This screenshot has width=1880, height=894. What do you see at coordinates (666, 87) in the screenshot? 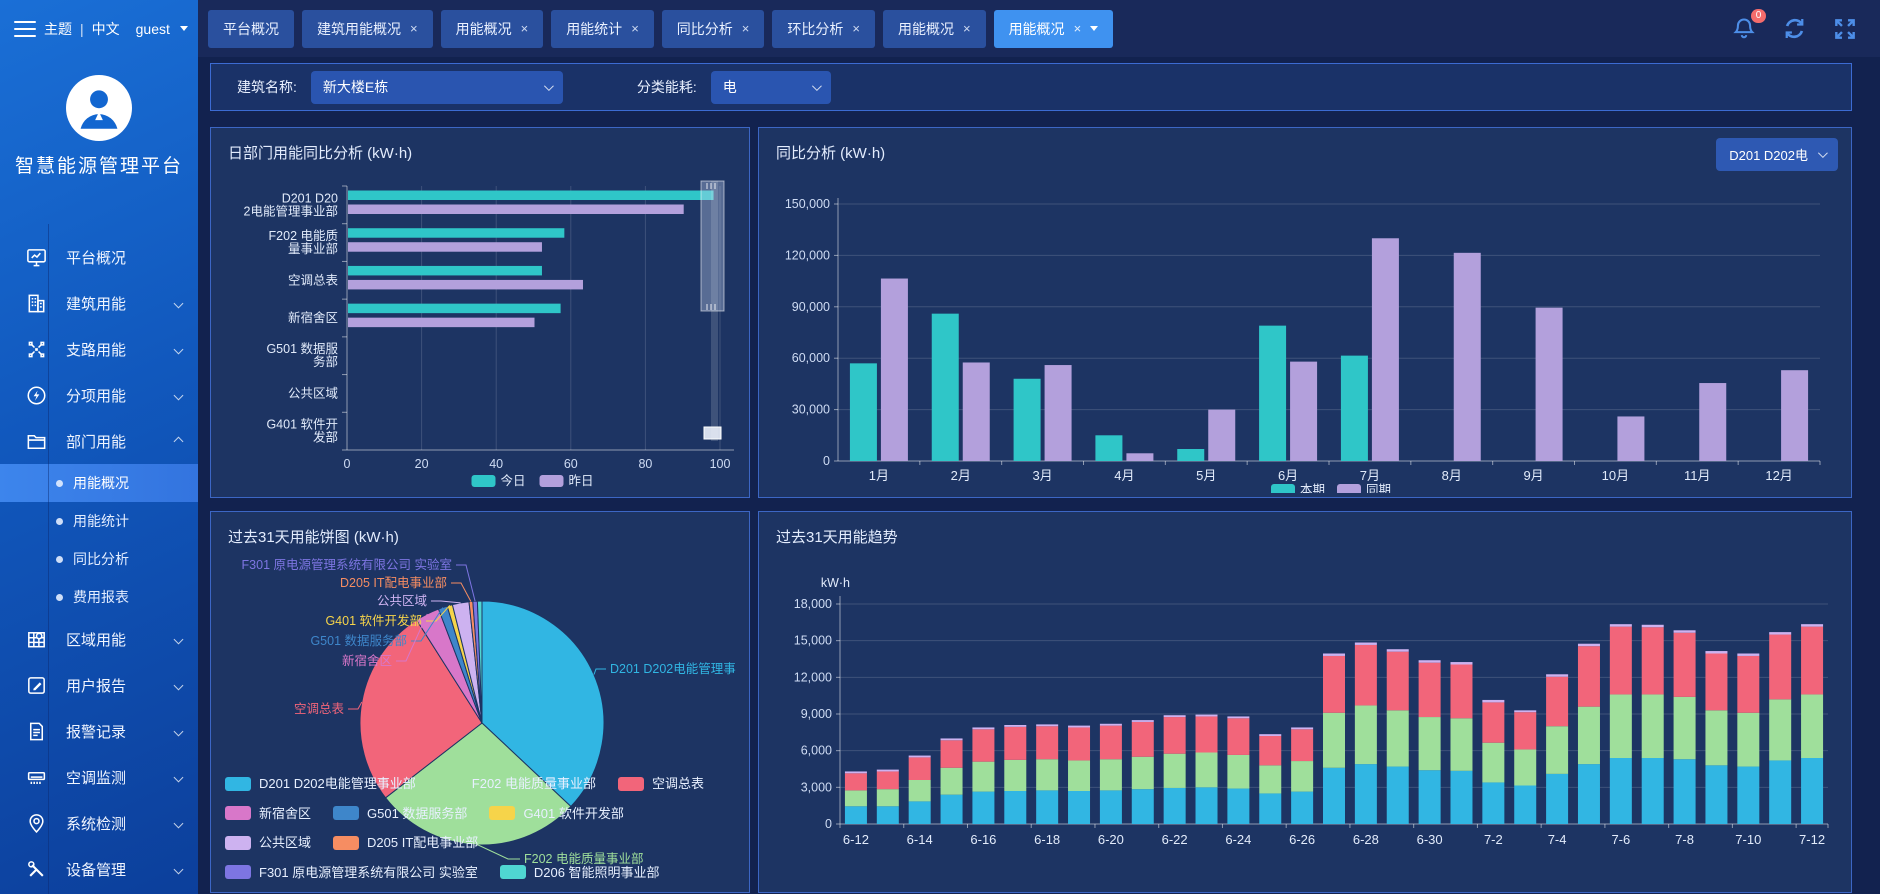
I see `energy-category-label: 分类能耗:` at bounding box center [666, 87].